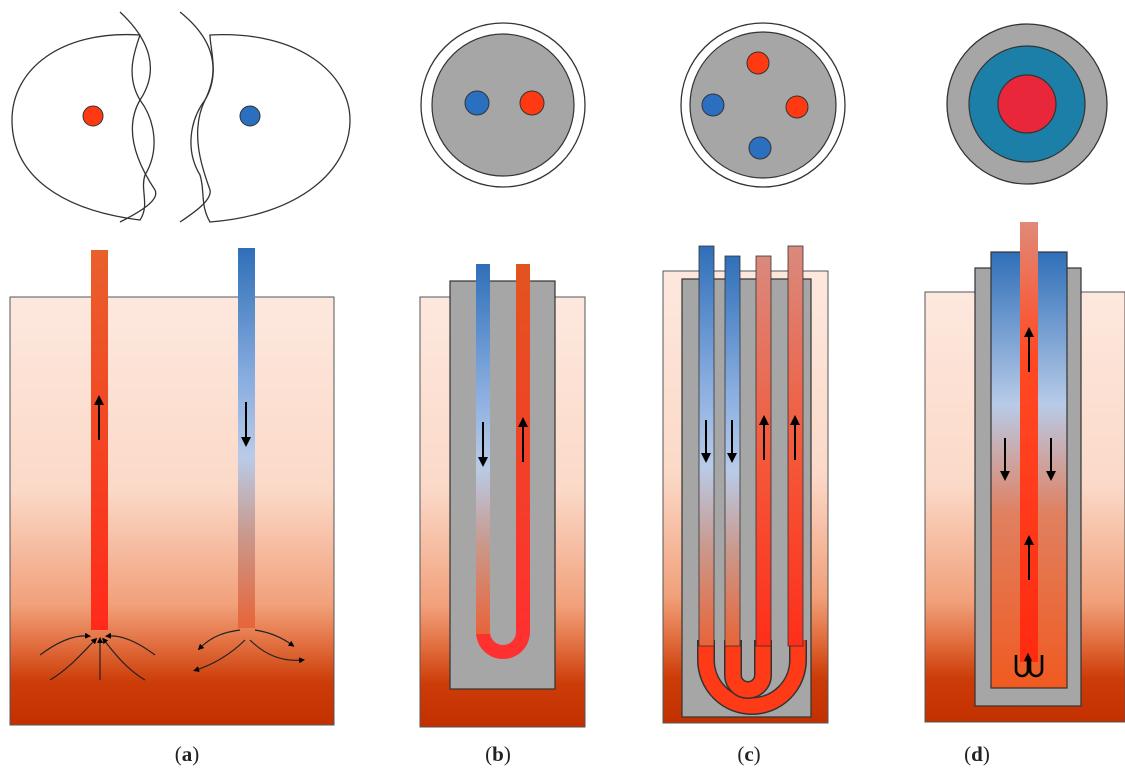 The height and width of the screenshot is (778, 1125). I want to click on panel-label-a: (a), so click(187, 754).